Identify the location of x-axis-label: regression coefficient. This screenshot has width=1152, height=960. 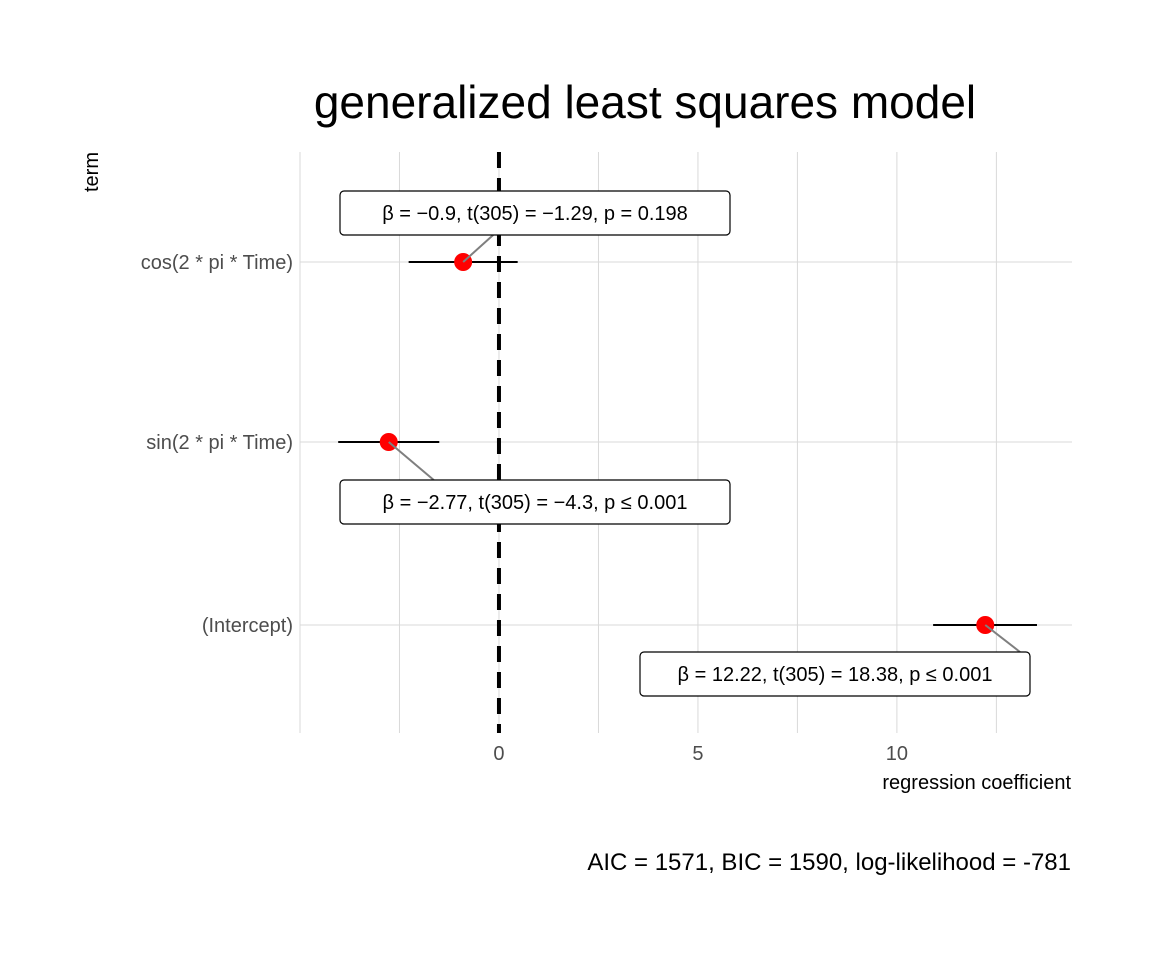
(976, 783).